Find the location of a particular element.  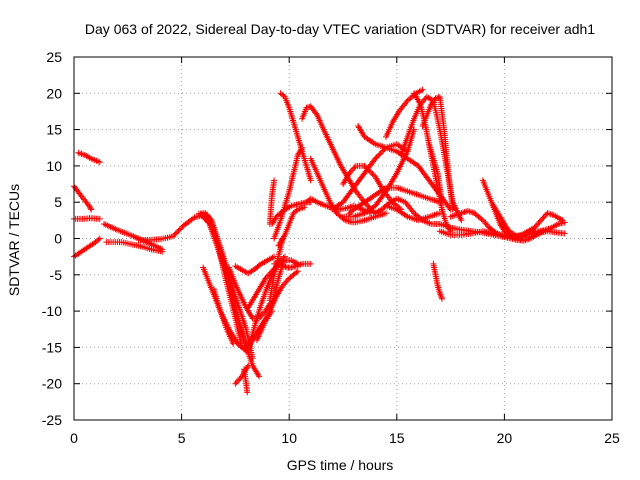

series-y is located at coordinates (291, 226).